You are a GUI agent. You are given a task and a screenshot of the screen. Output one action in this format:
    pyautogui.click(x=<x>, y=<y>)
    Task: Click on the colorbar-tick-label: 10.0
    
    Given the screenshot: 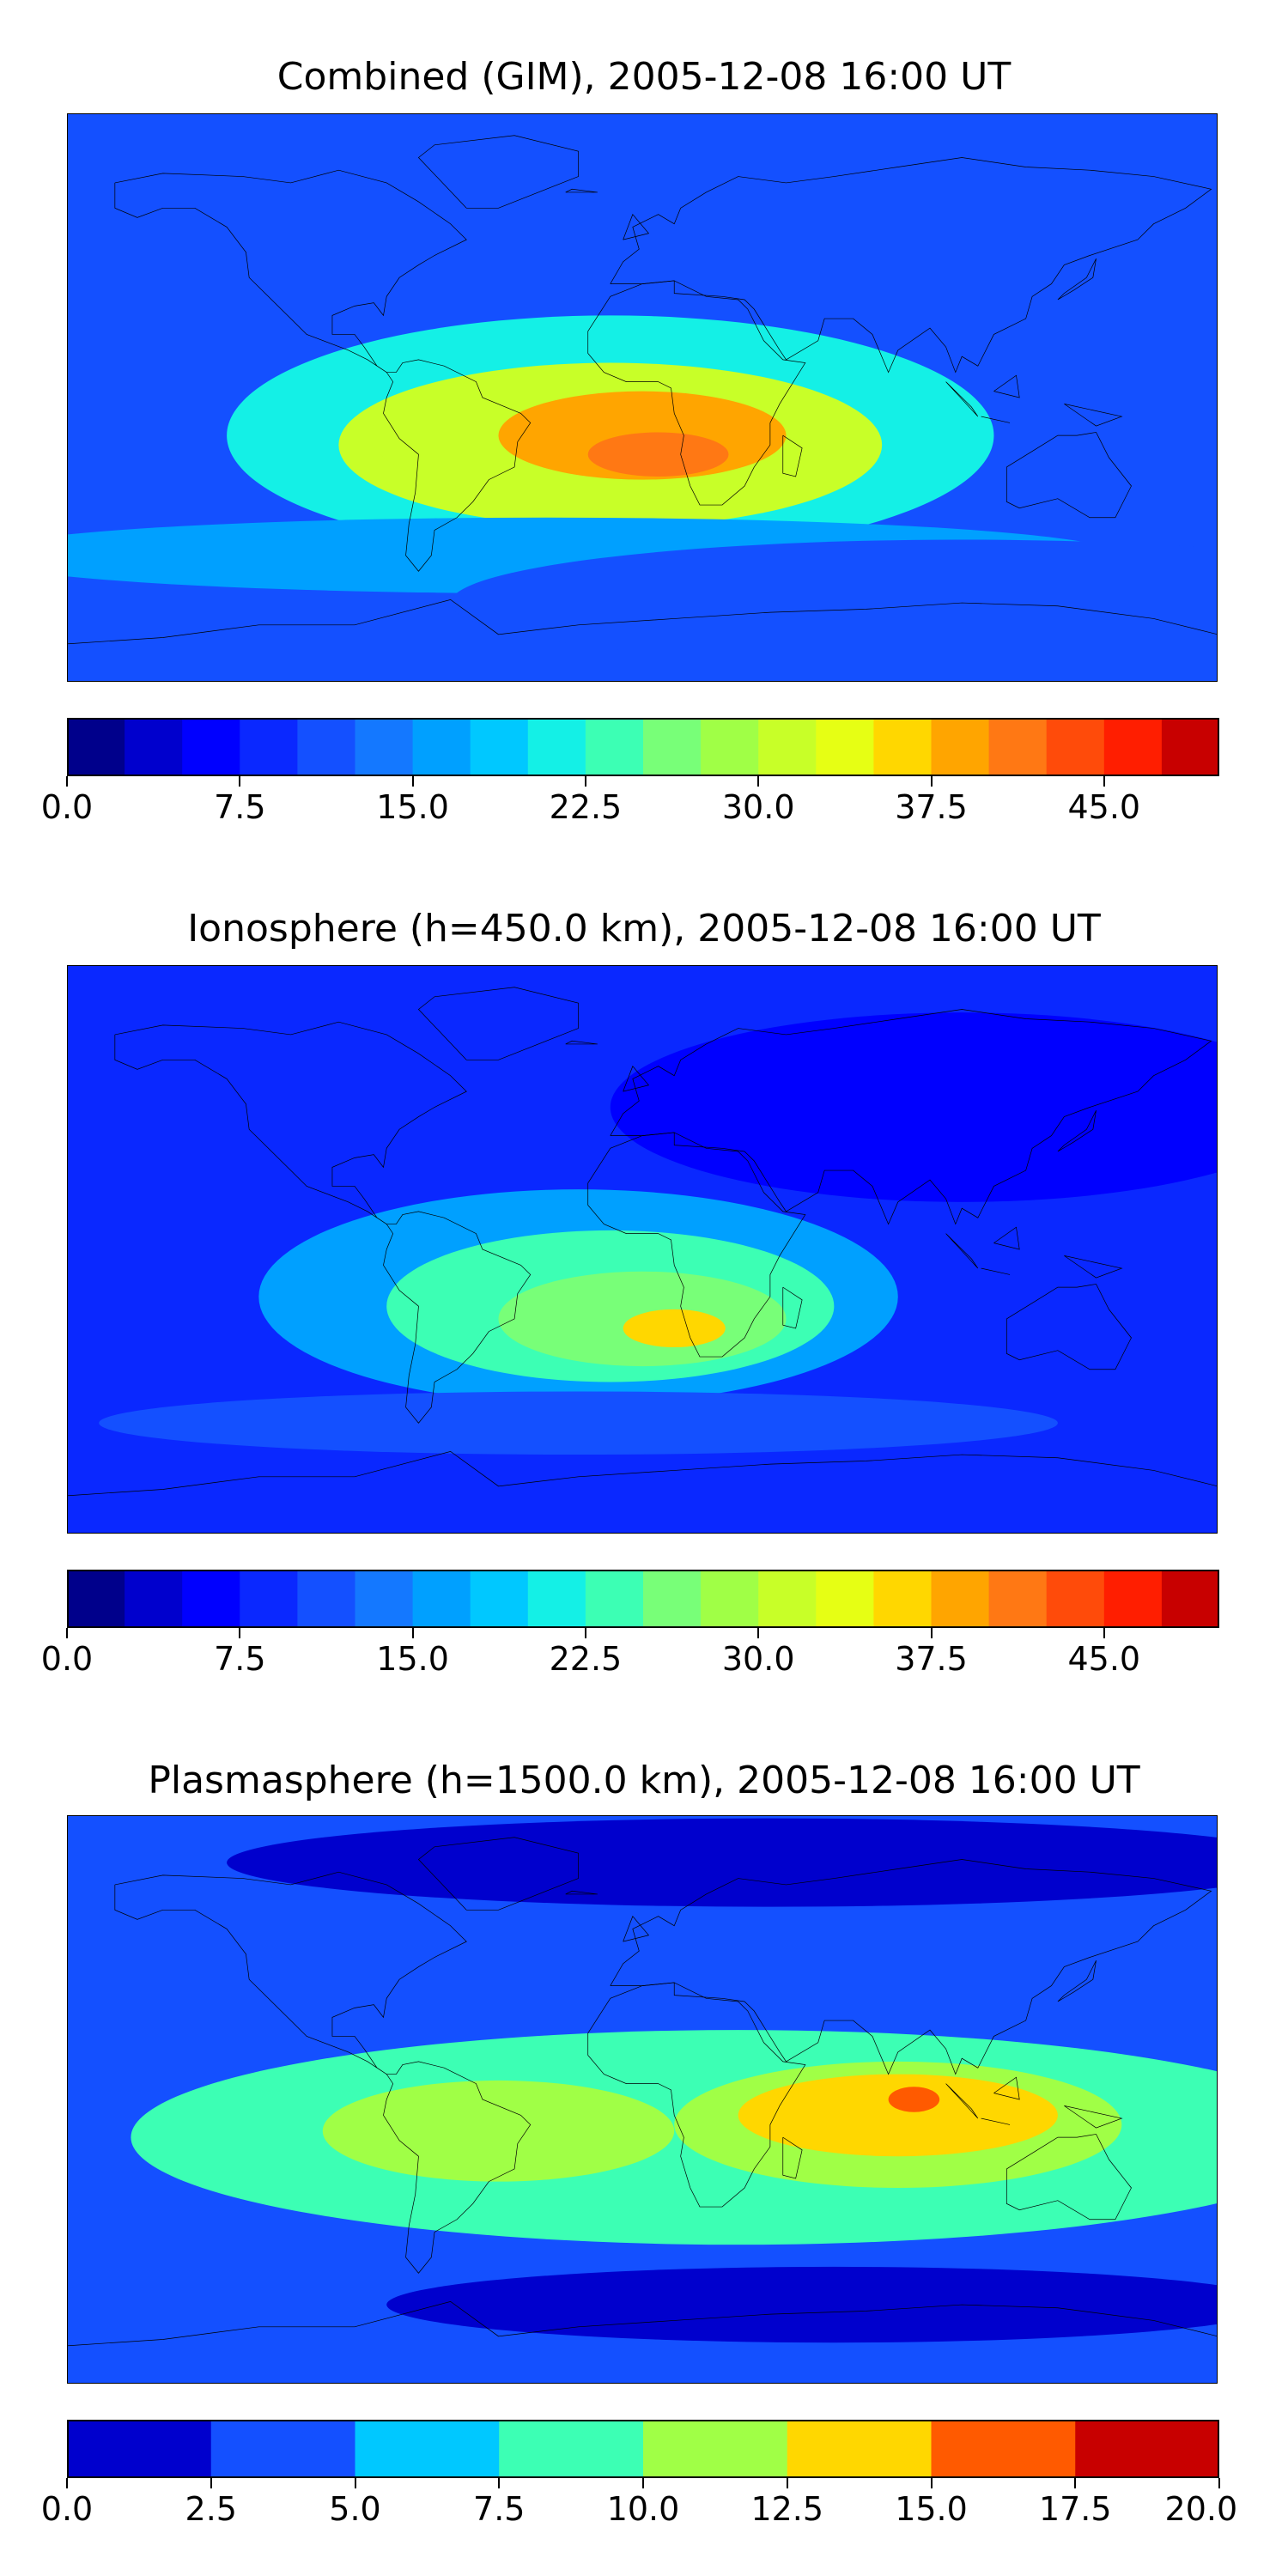 What is the action you would take?
    pyautogui.click(x=643, y=2509)
    